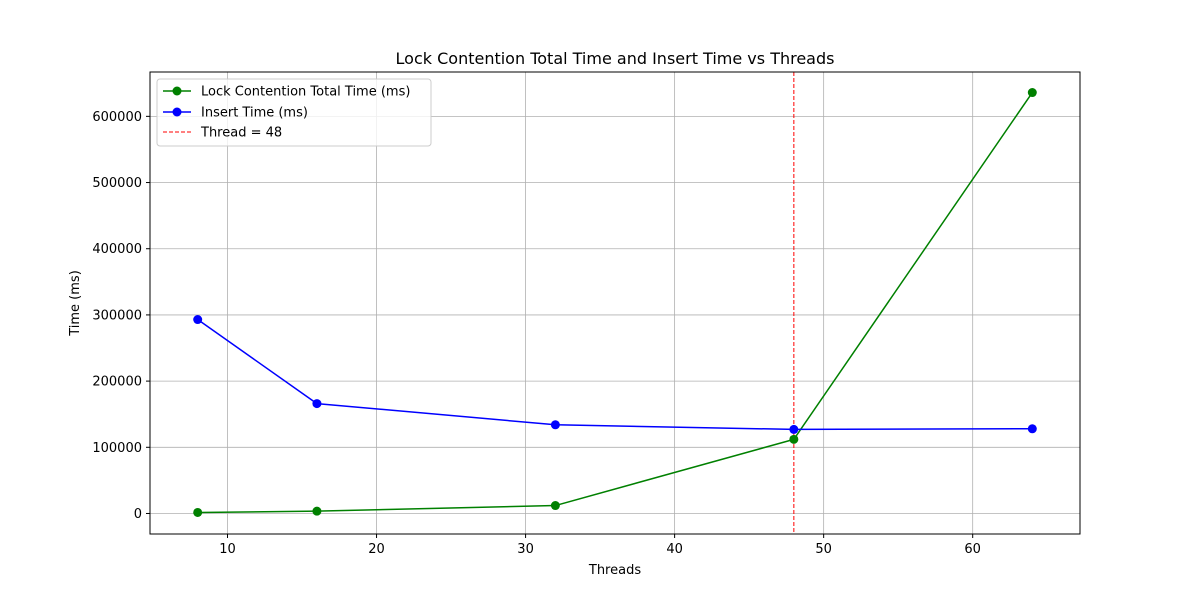 Image resolution: width=1200 pixels, height=605 pixels. I want to click on y-tick-label: 400000, so click(117, 249).